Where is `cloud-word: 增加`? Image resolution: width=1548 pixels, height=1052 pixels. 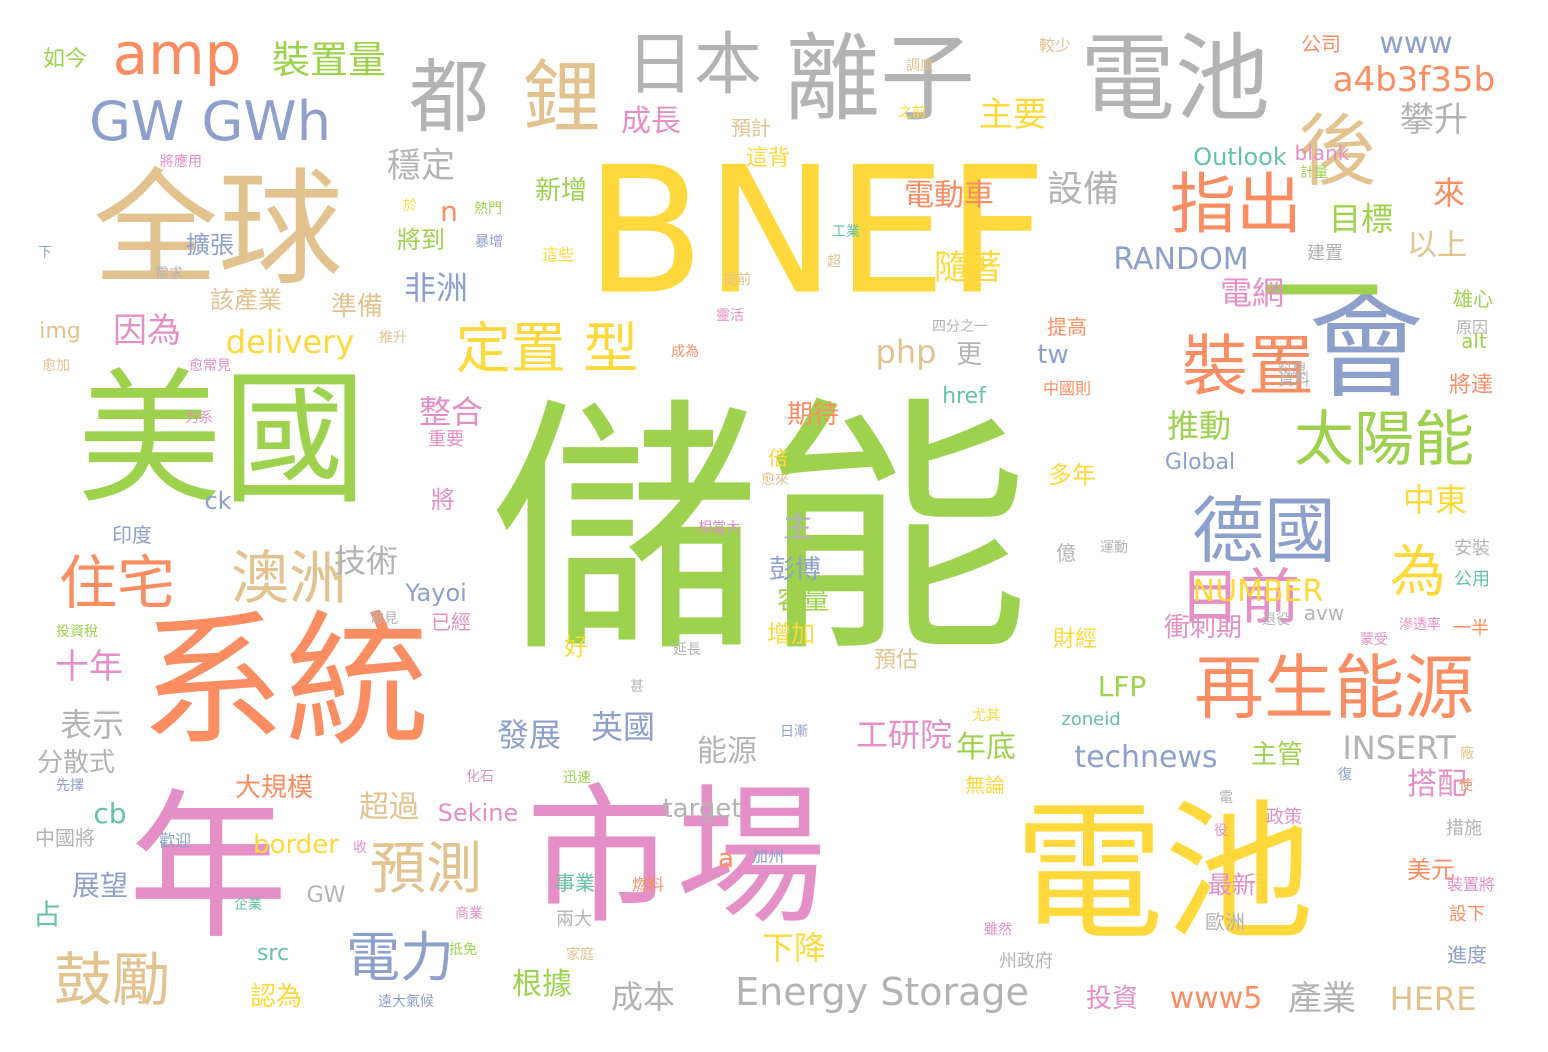 cloud-word: 增加 is located at coordinates (791, 634).